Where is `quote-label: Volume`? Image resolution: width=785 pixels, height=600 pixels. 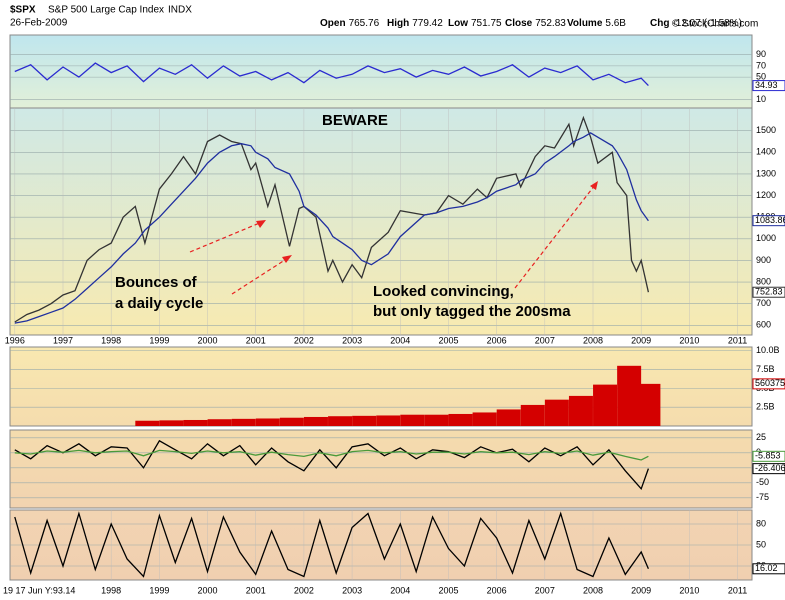
quote-label: Volume is located at coordinates (585, 23).